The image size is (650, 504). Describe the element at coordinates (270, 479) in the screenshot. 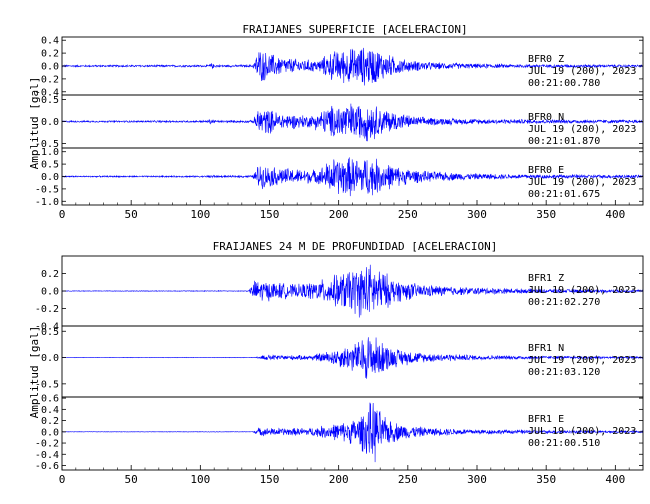

I see `bottom-xtick-label-3: 150` at that location.